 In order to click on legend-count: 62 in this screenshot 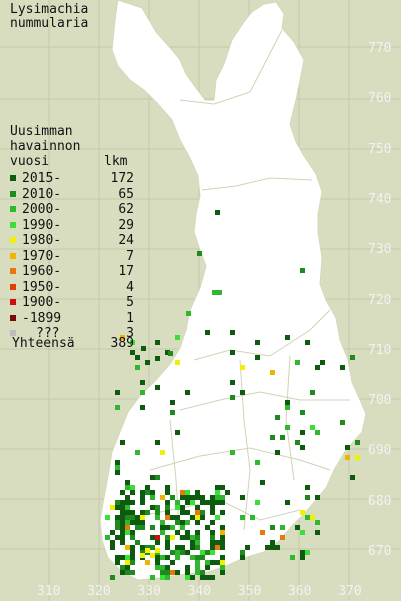, I will do `click(126, 209)`.